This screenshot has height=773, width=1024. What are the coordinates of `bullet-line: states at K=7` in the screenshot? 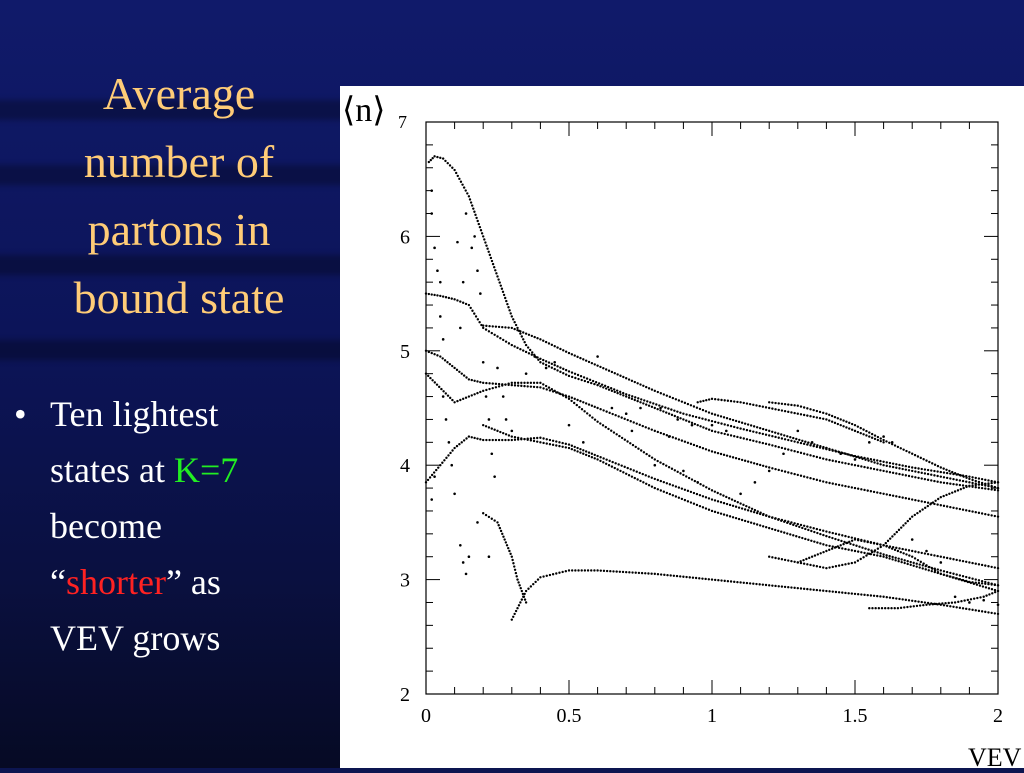 It's located at (185, 470).